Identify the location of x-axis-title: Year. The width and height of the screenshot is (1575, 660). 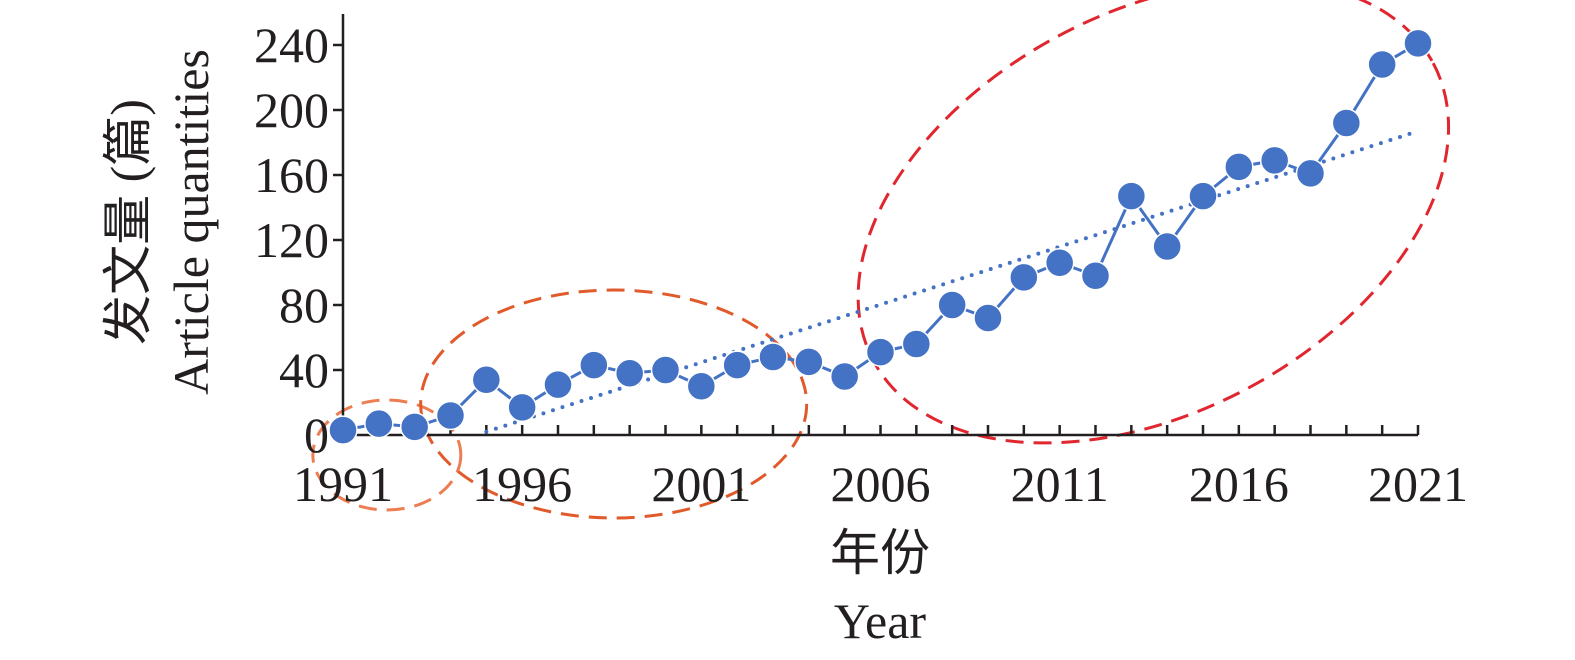
(880, 621).